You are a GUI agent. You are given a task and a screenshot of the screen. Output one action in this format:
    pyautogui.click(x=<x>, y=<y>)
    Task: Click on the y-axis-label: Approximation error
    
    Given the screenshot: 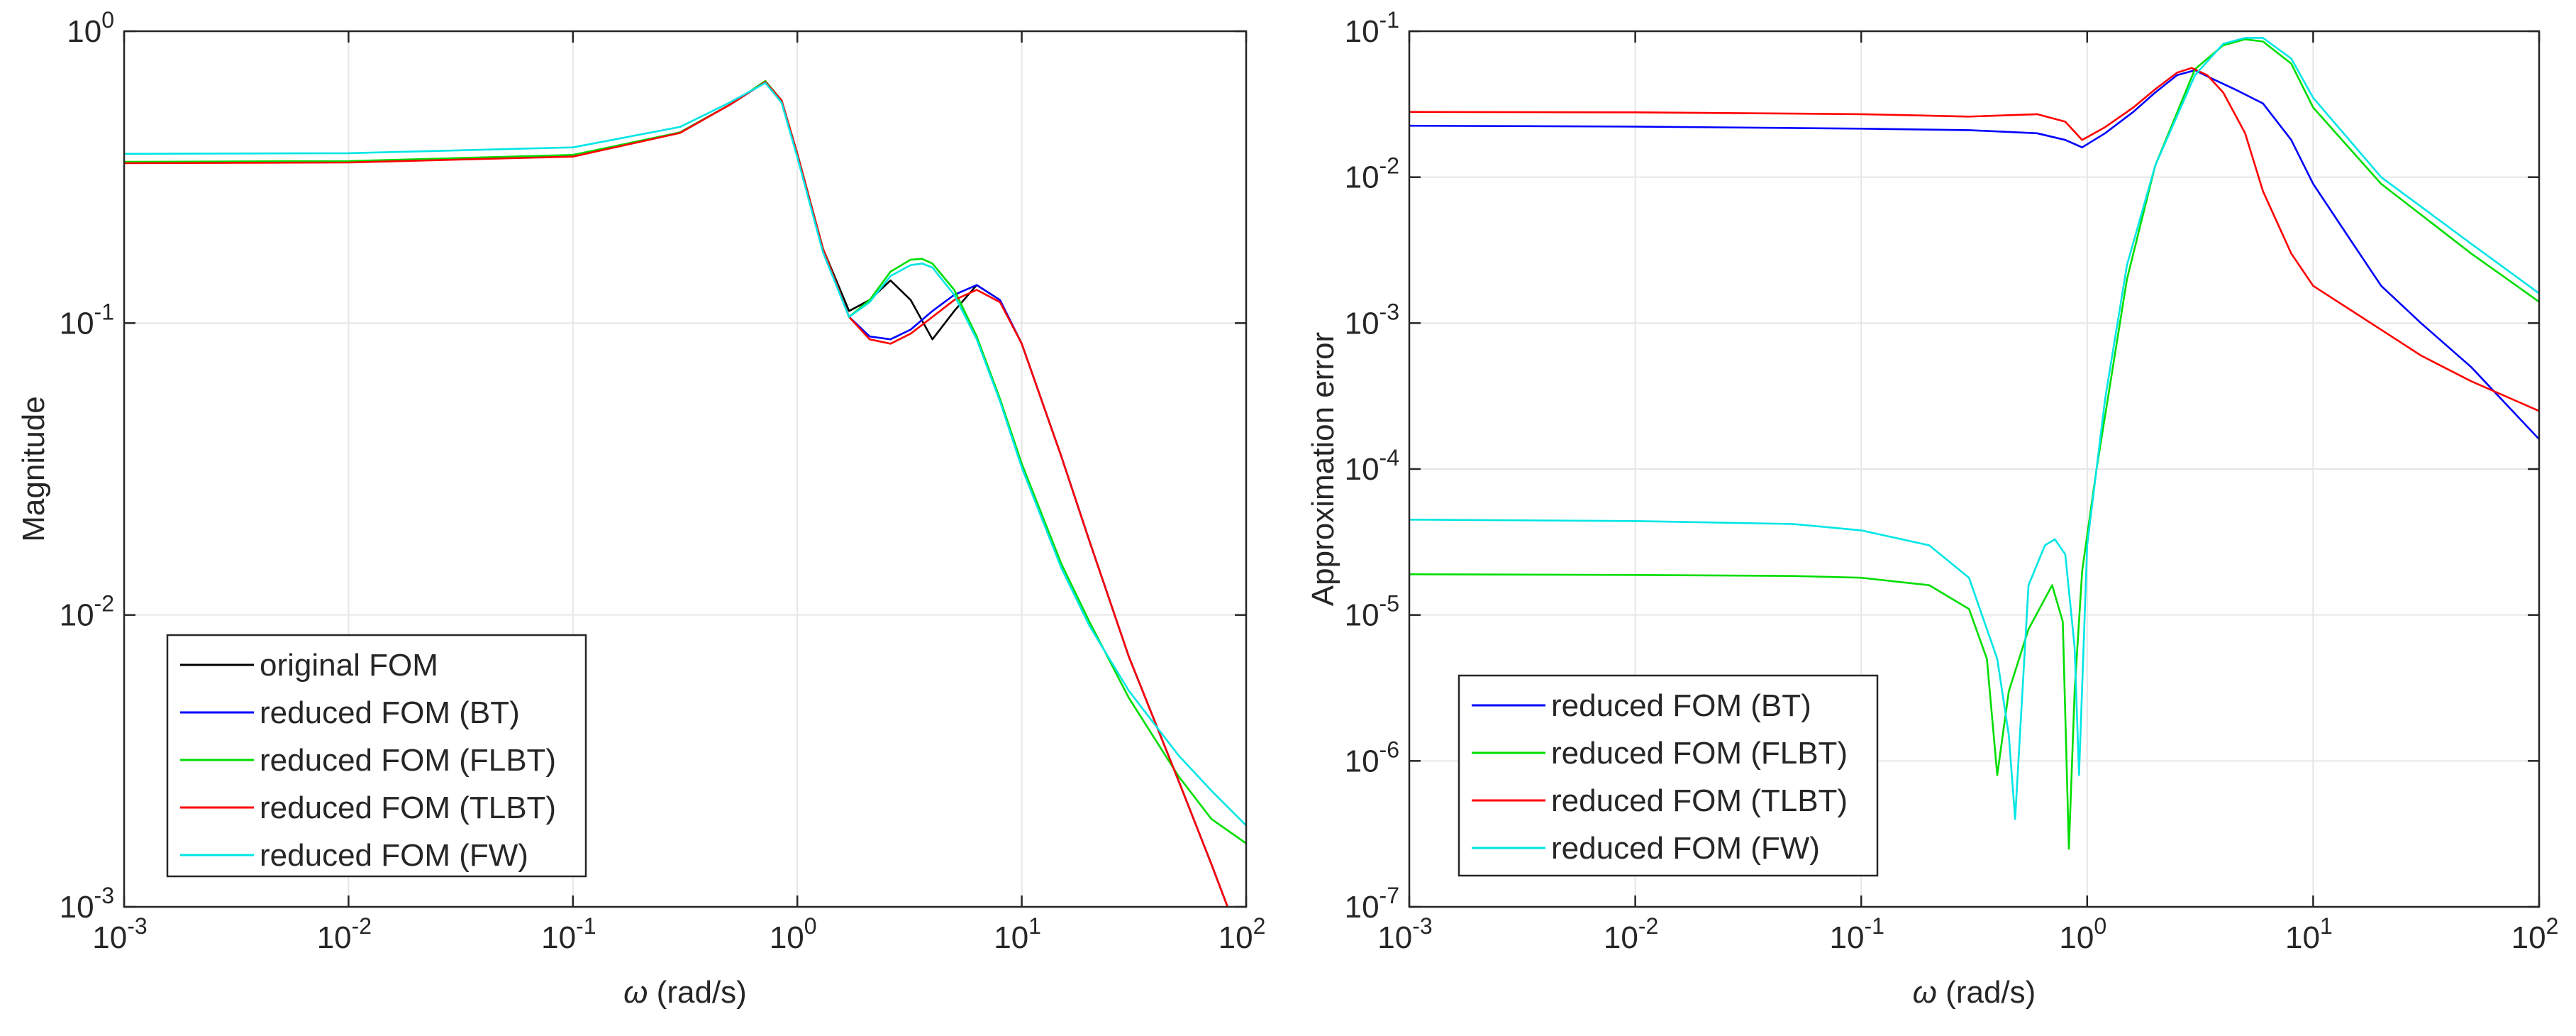 What is the action you would take?
    pyautogui.click(x=1323, y=469)
    